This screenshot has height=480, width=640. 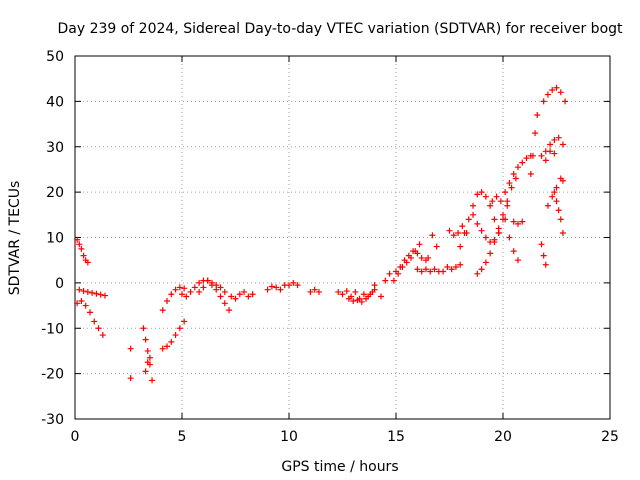 I want to click on series-arc-f, so click(x=147, y=364).